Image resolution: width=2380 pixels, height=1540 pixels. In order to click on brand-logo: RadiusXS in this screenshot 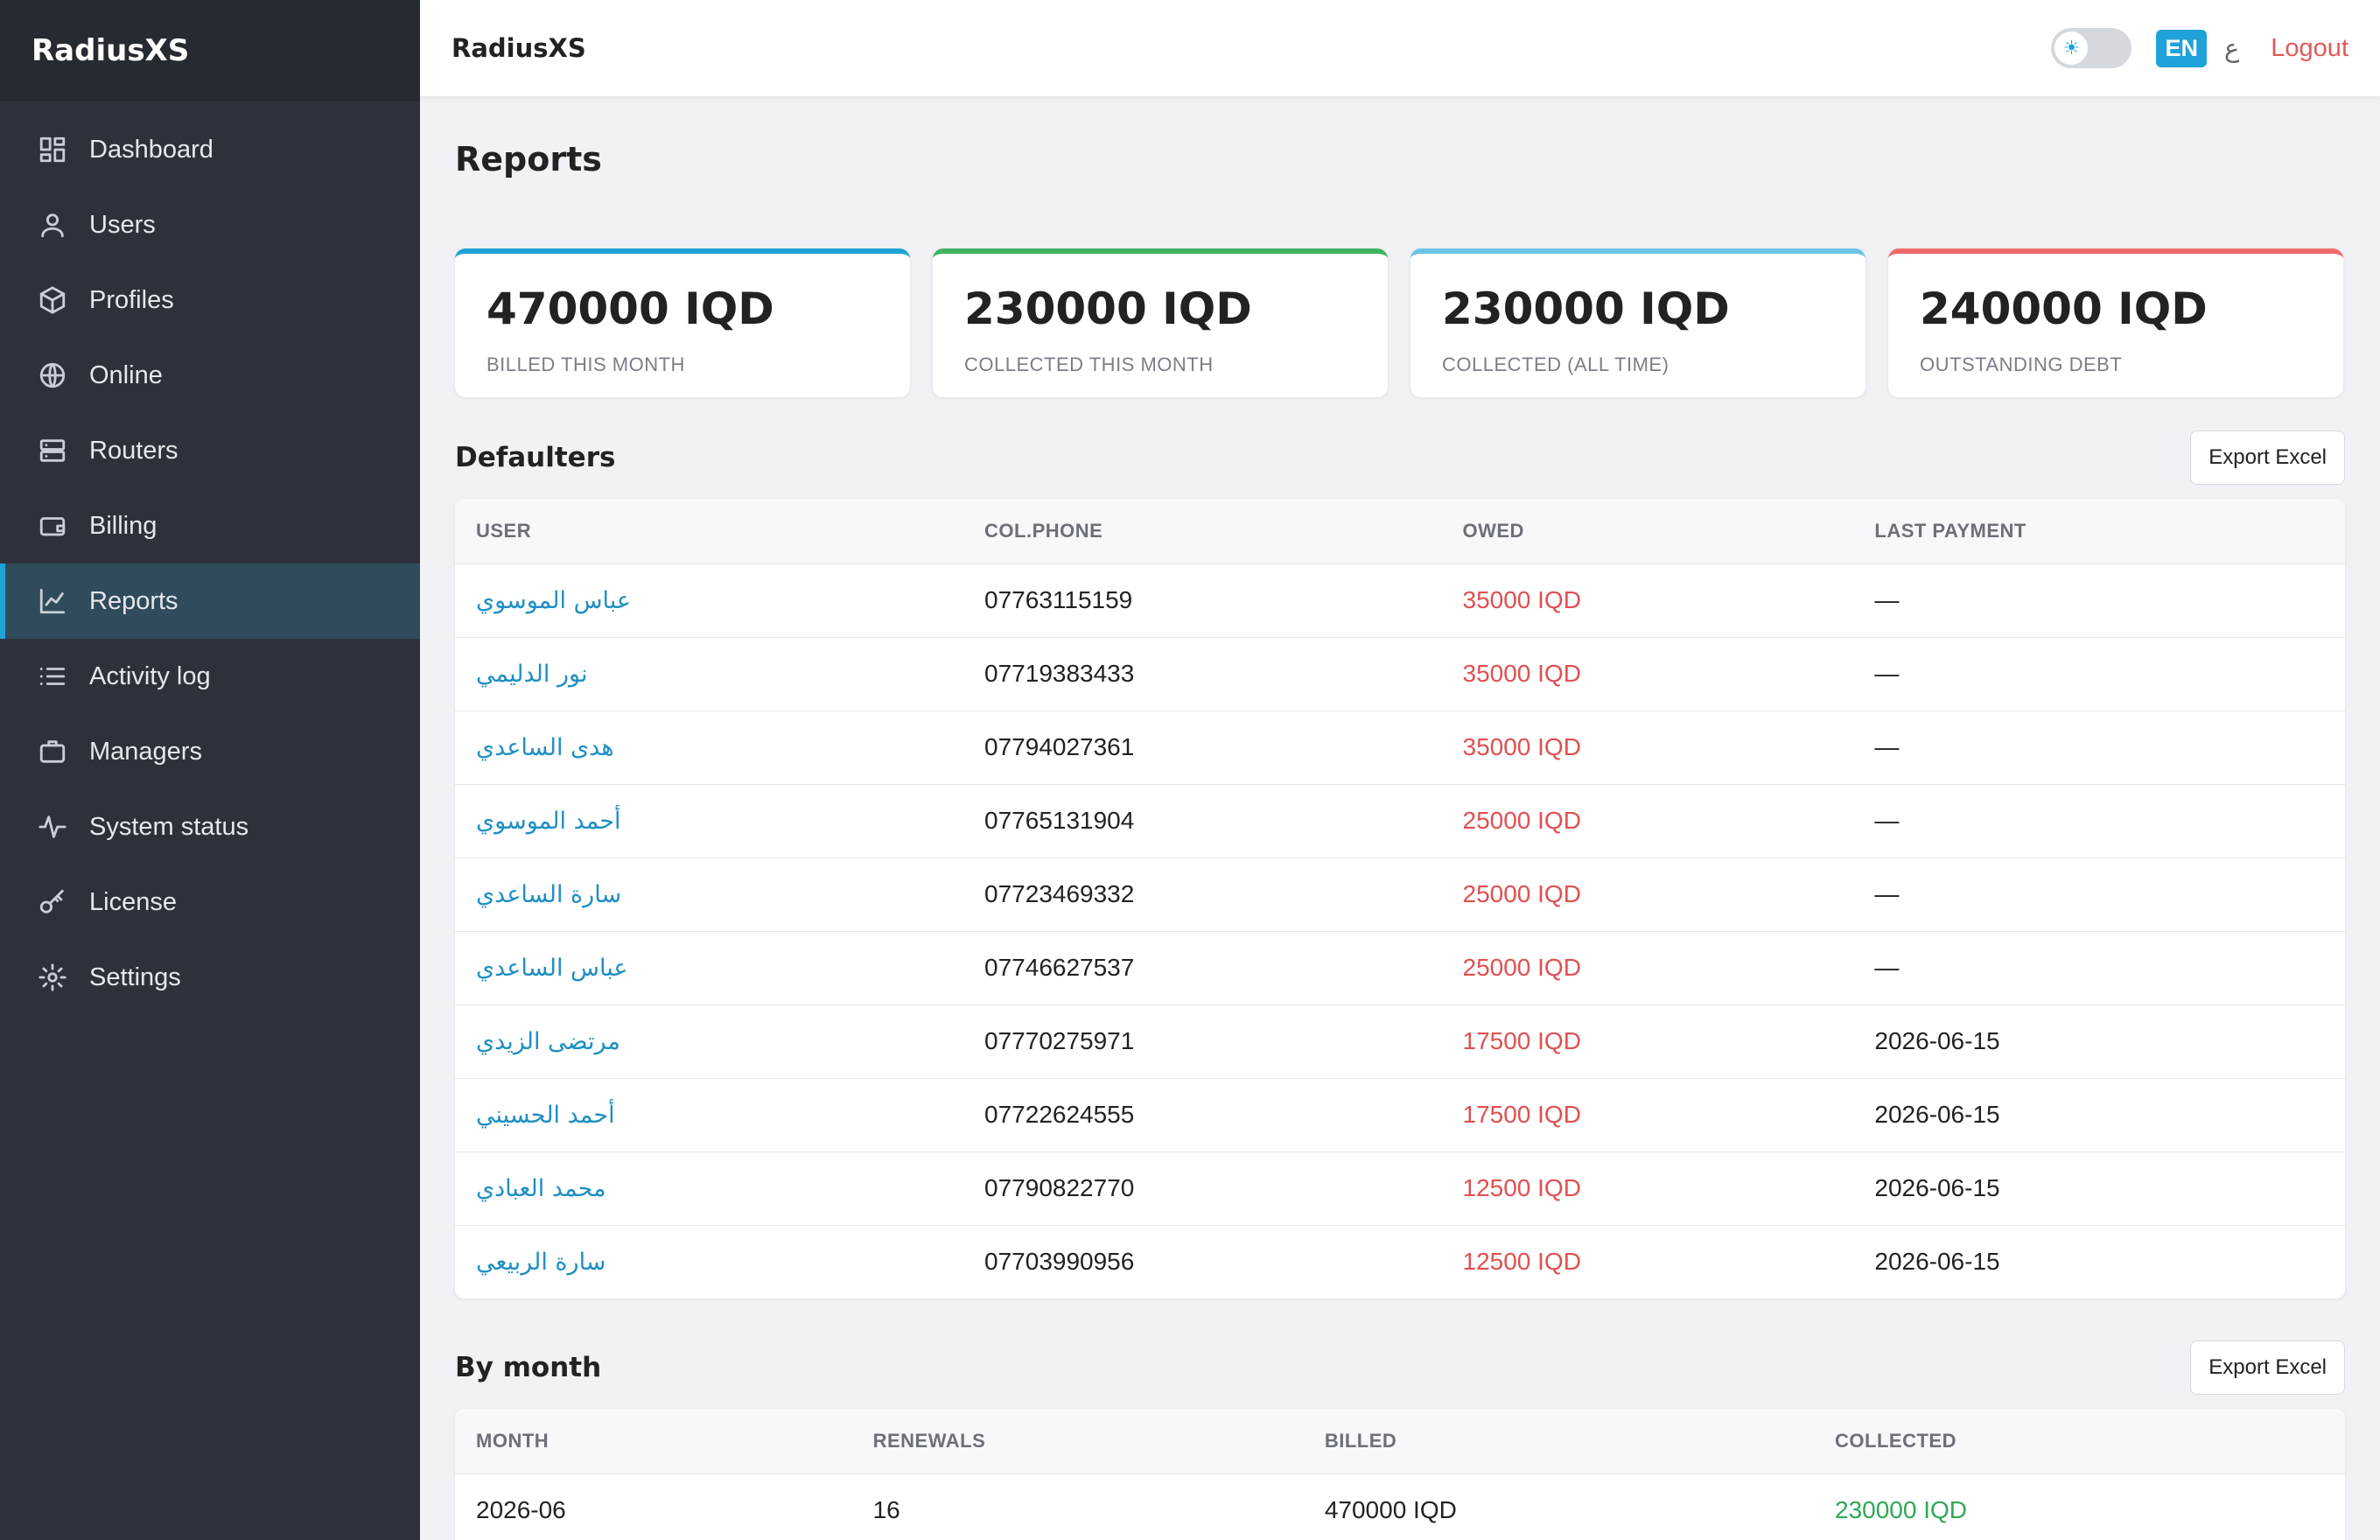, I will do `click(210, 51)`.